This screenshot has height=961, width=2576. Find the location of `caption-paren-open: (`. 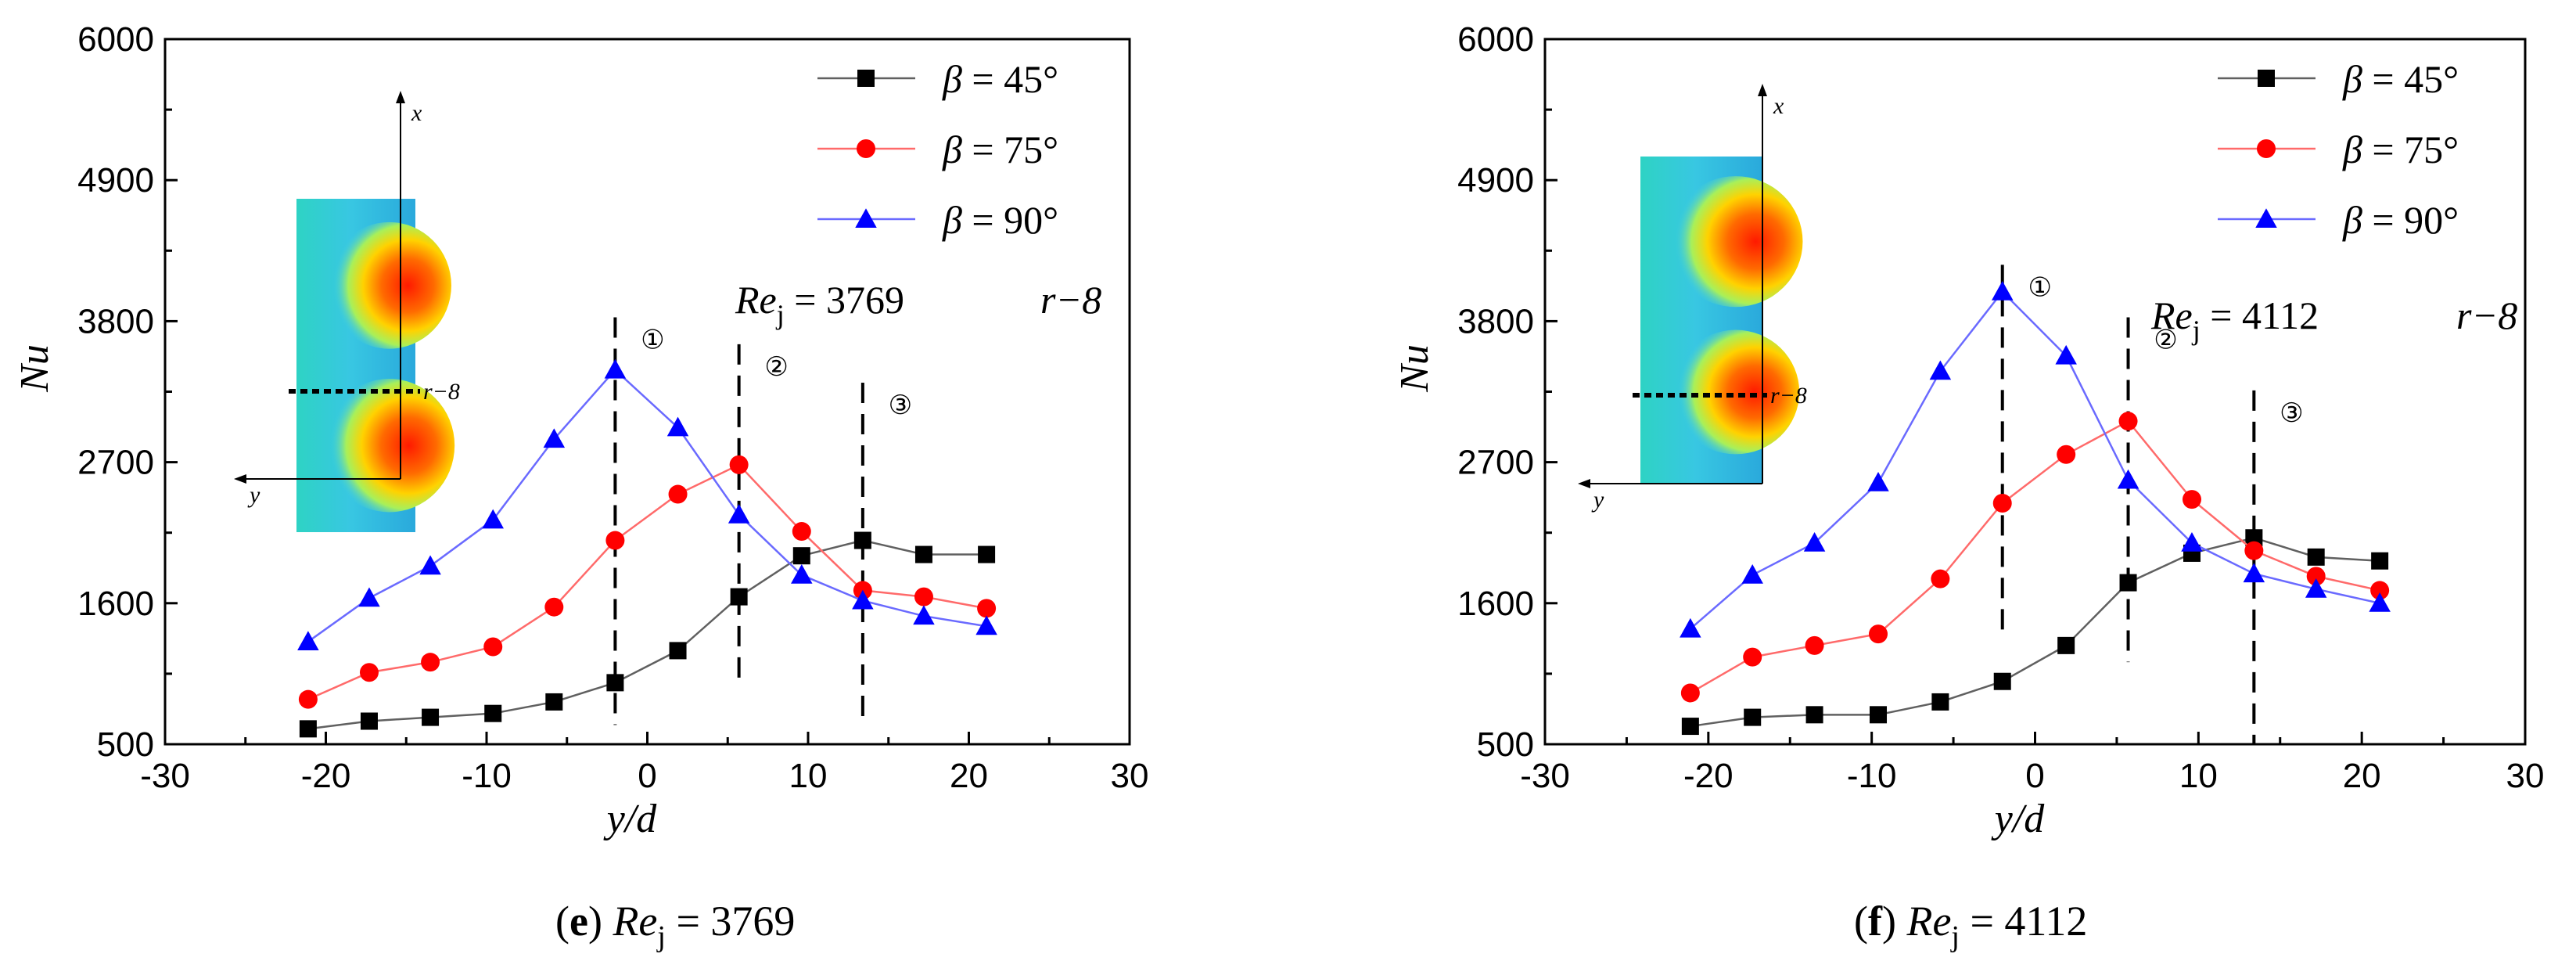

caption-paren-open: ( is located at coordinates (562, 922).